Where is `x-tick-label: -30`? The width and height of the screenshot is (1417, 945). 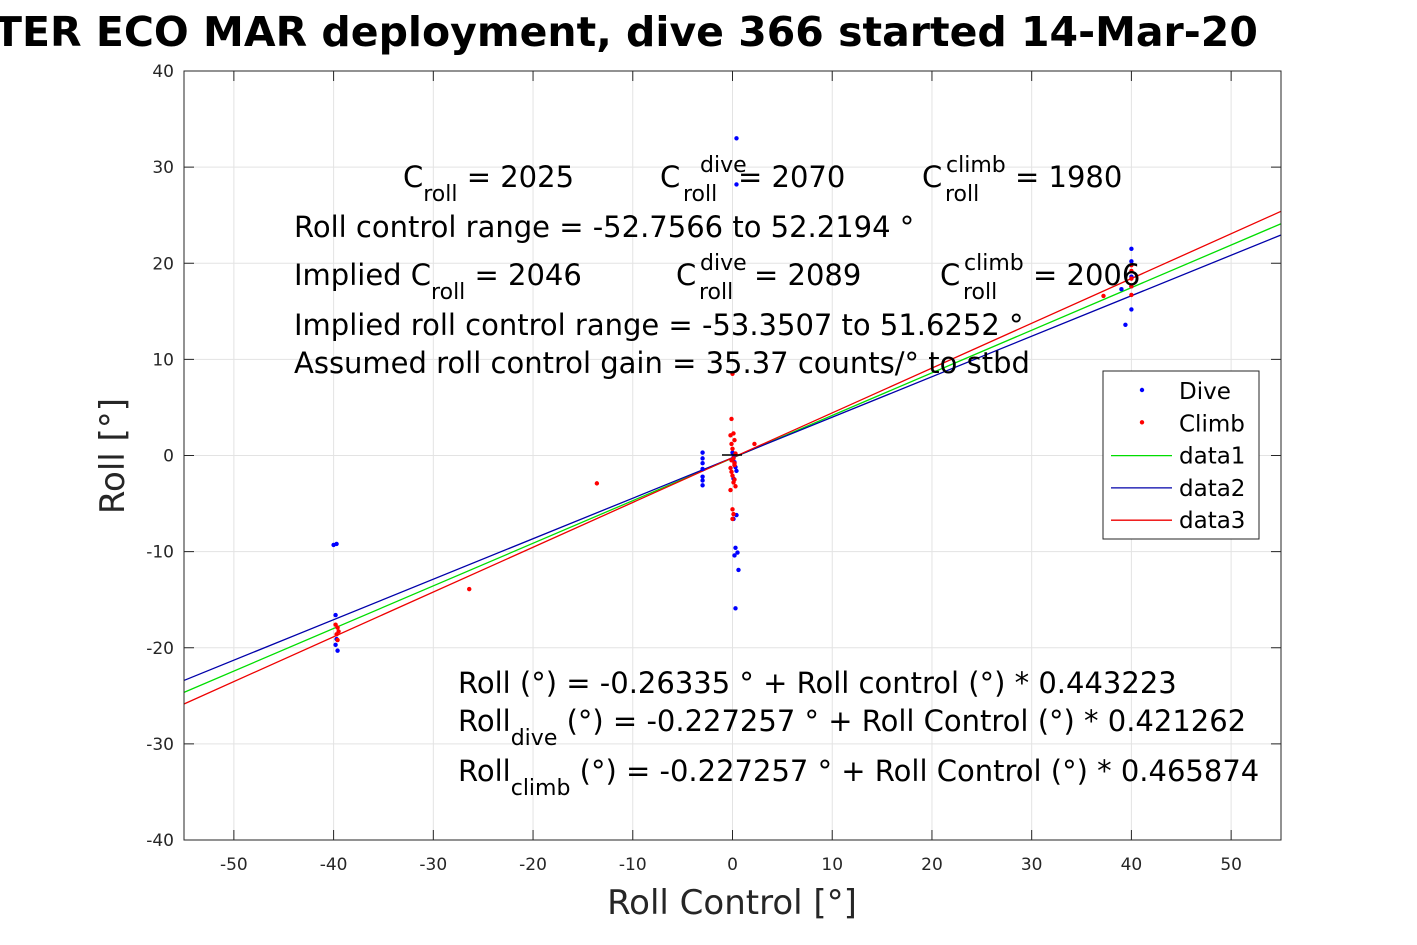 x-tick-label: -30 is located at coordinates (433, 865).